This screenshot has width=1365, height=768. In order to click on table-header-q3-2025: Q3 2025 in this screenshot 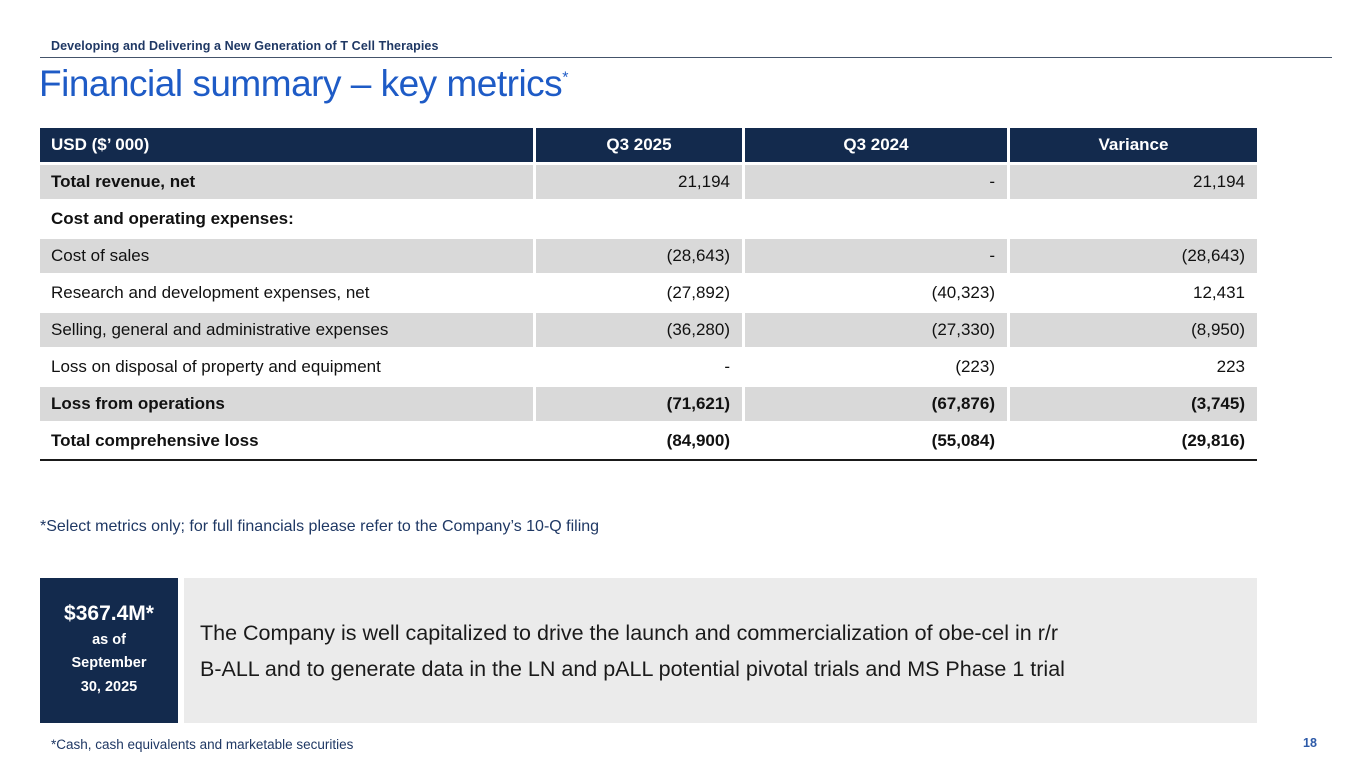, I will do `click(639, 145)`.